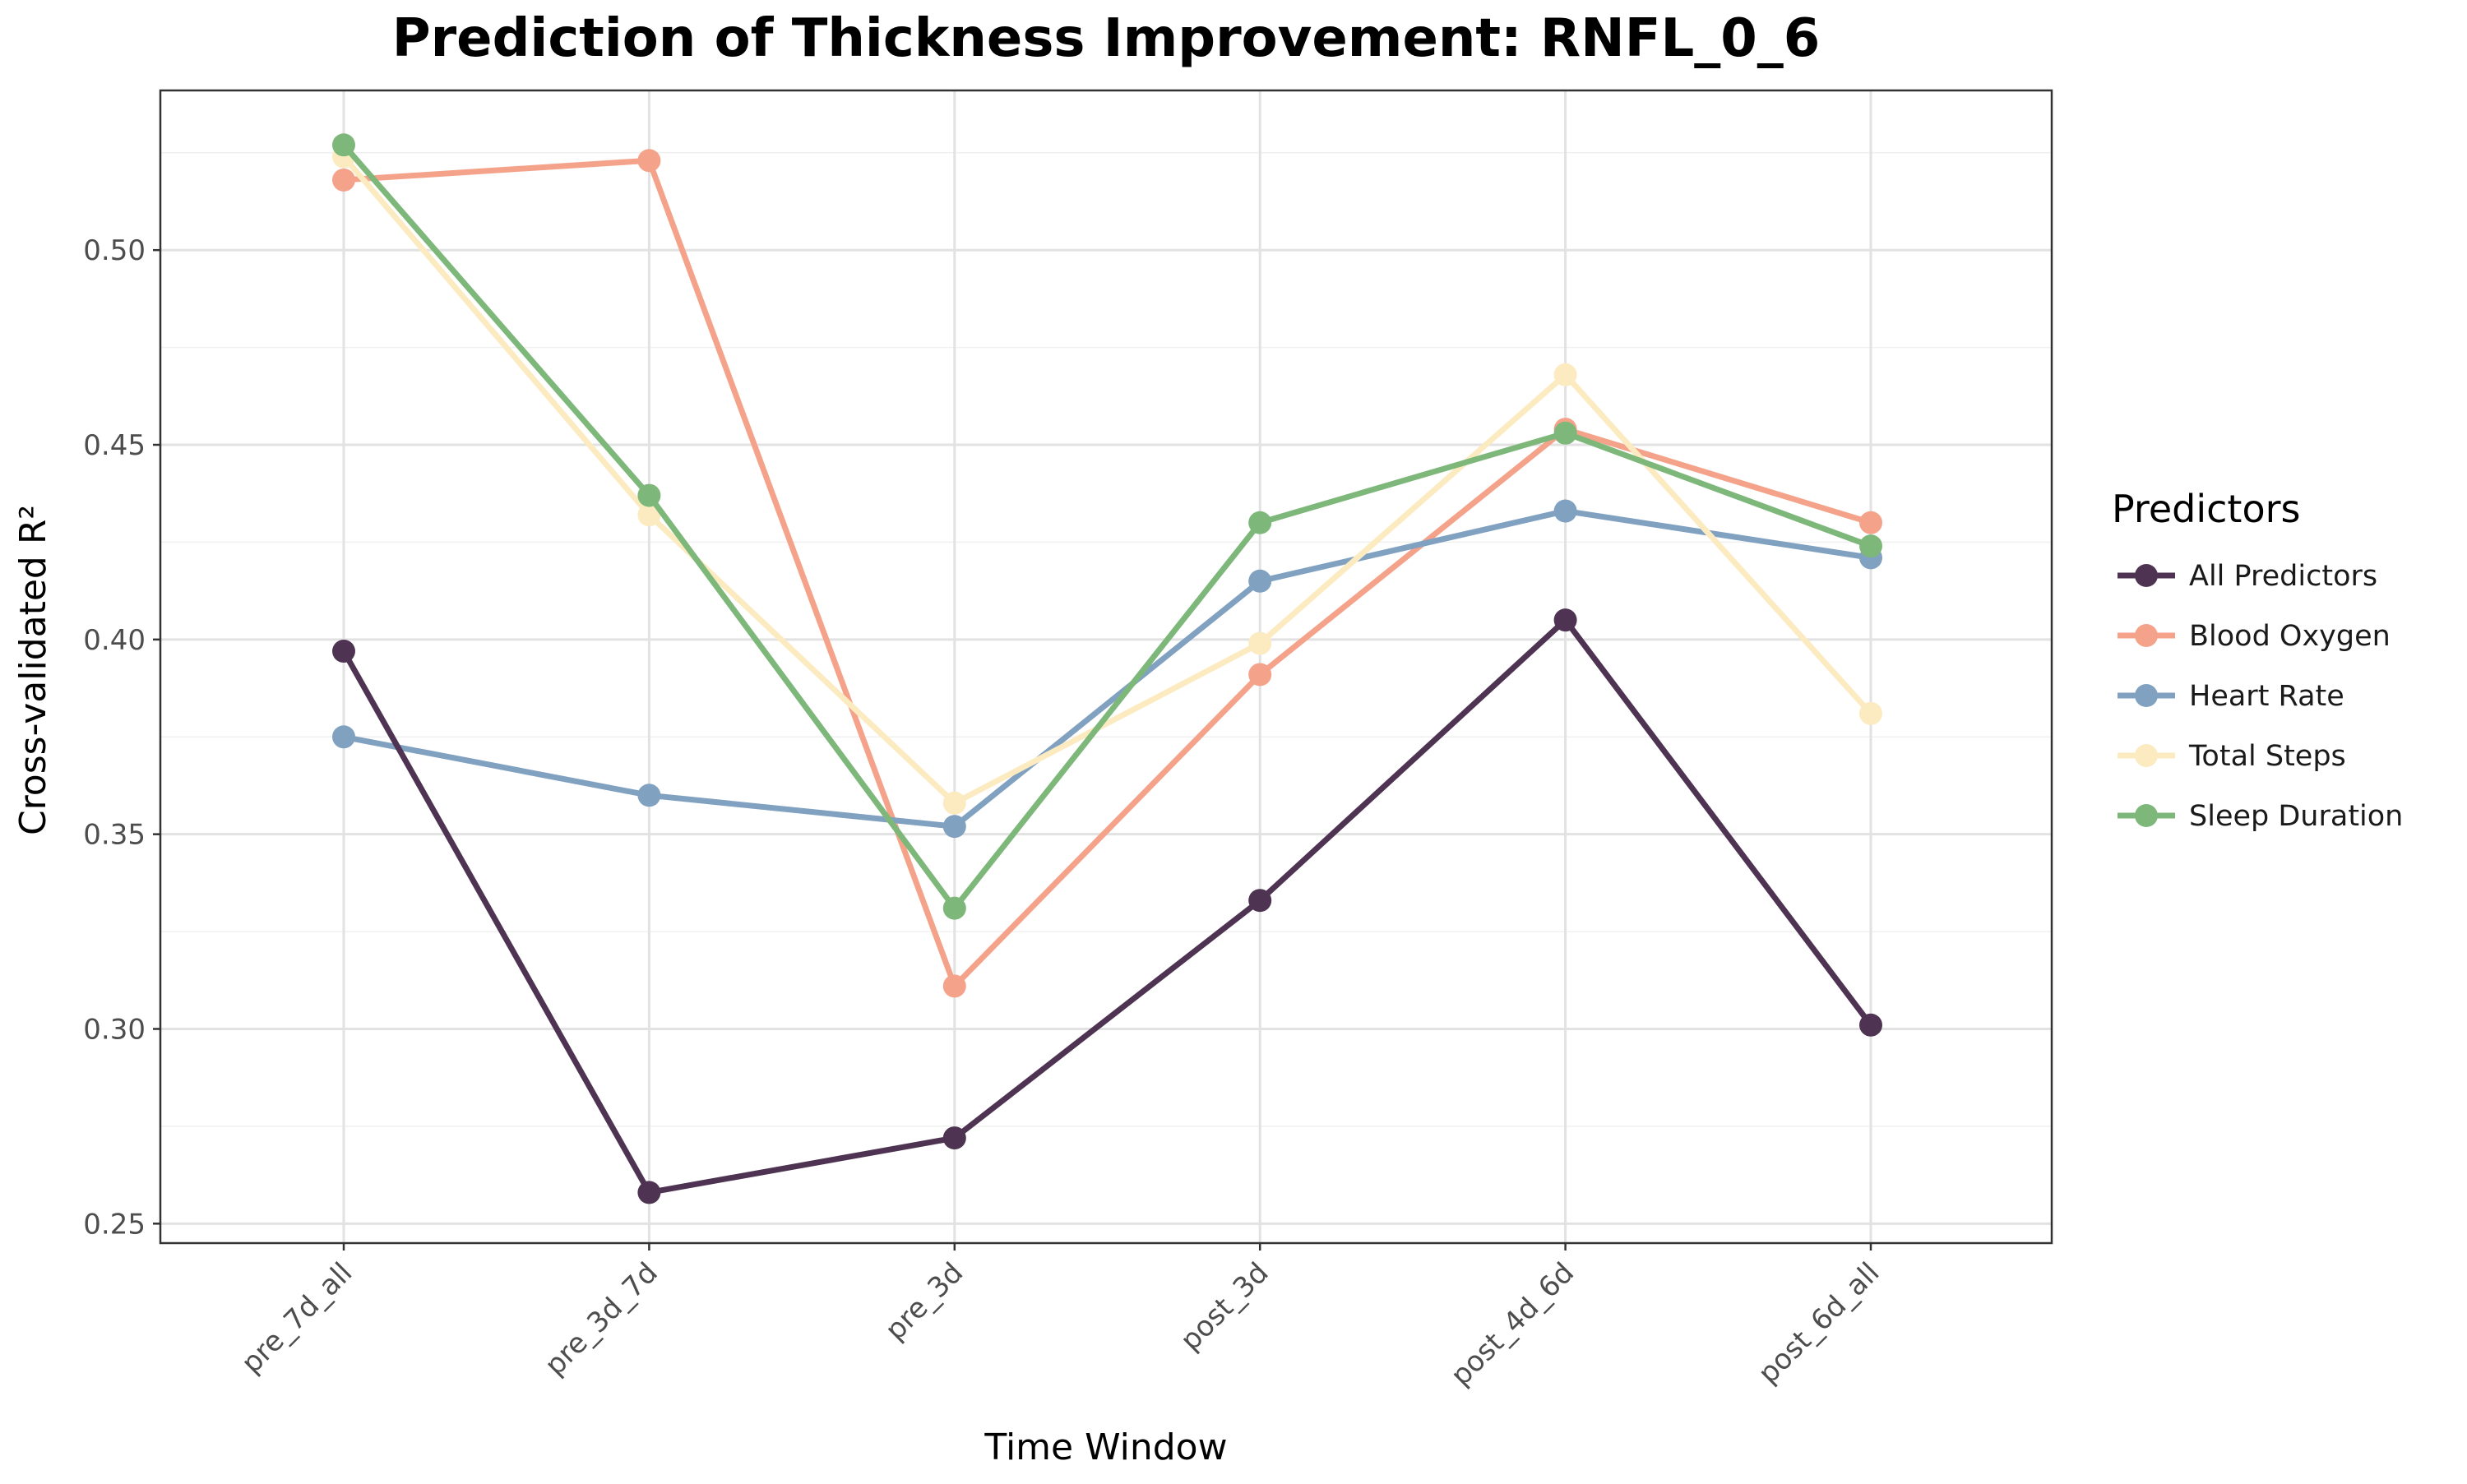 This screenshot has width=2467, height=1484. Describe the element at coordinates (1105, 1447) in the screenshot. I see `x-axis-title: Time Window` at that location.